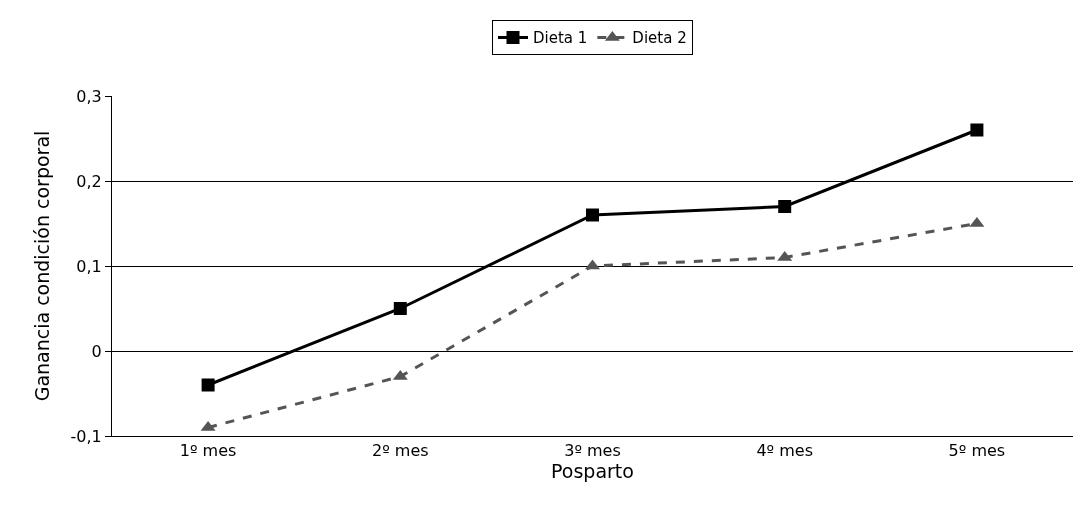 The image size is (1085, 513). What do you see at coordinates (592, 471) in the screenshot?
I see `x-axis-title: Posparto` at bounding box center [592, 471].